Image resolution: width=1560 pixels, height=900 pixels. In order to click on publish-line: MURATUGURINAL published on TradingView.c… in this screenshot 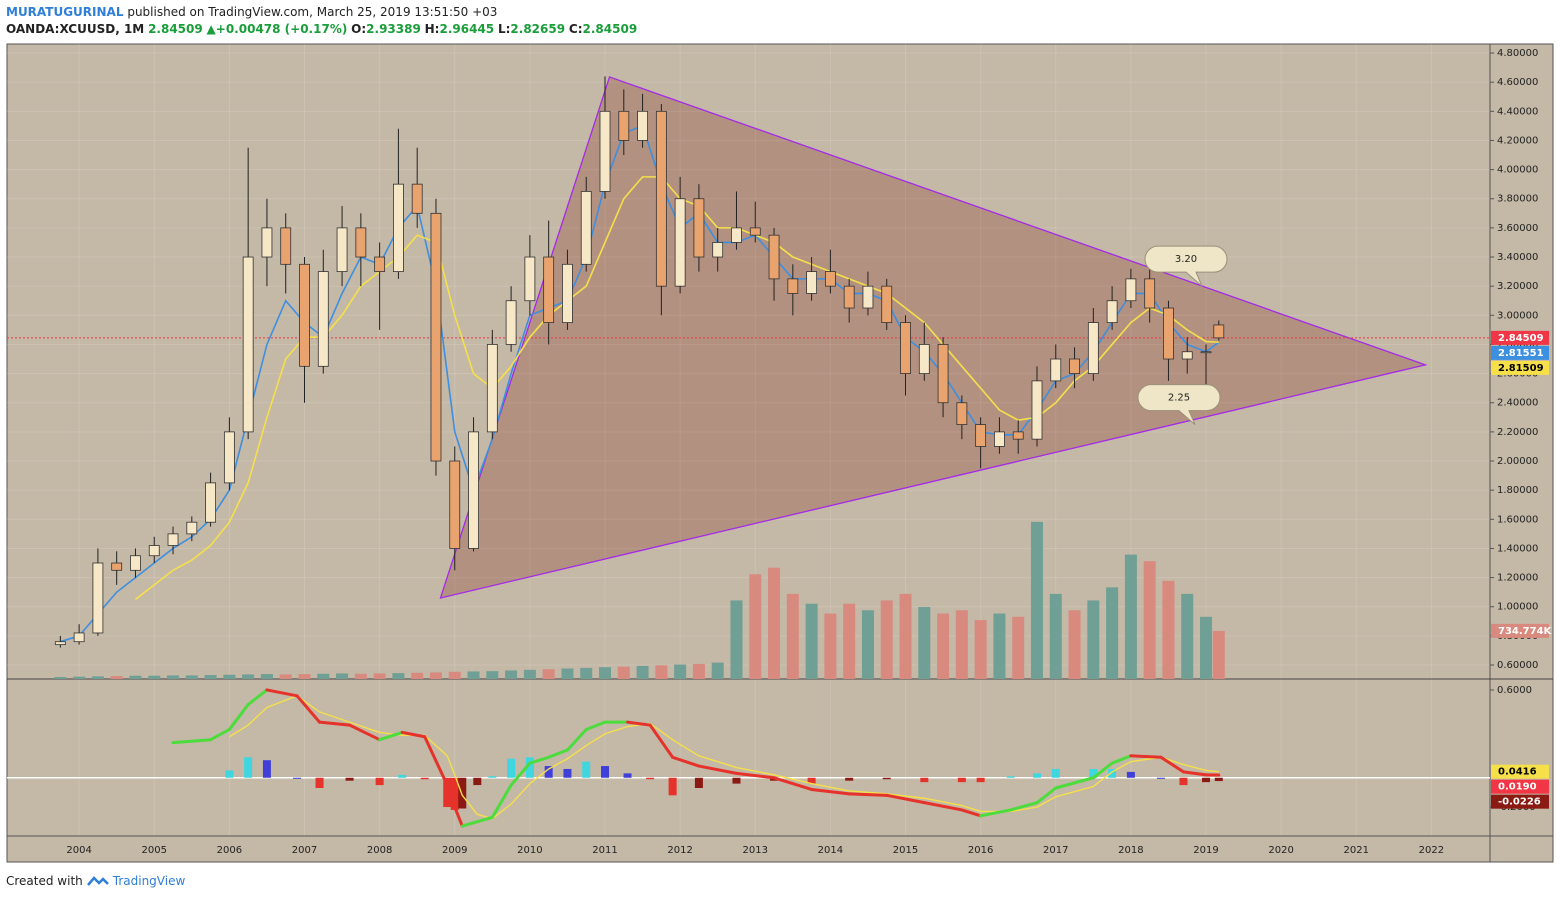, I will do `click(321, 12)`.